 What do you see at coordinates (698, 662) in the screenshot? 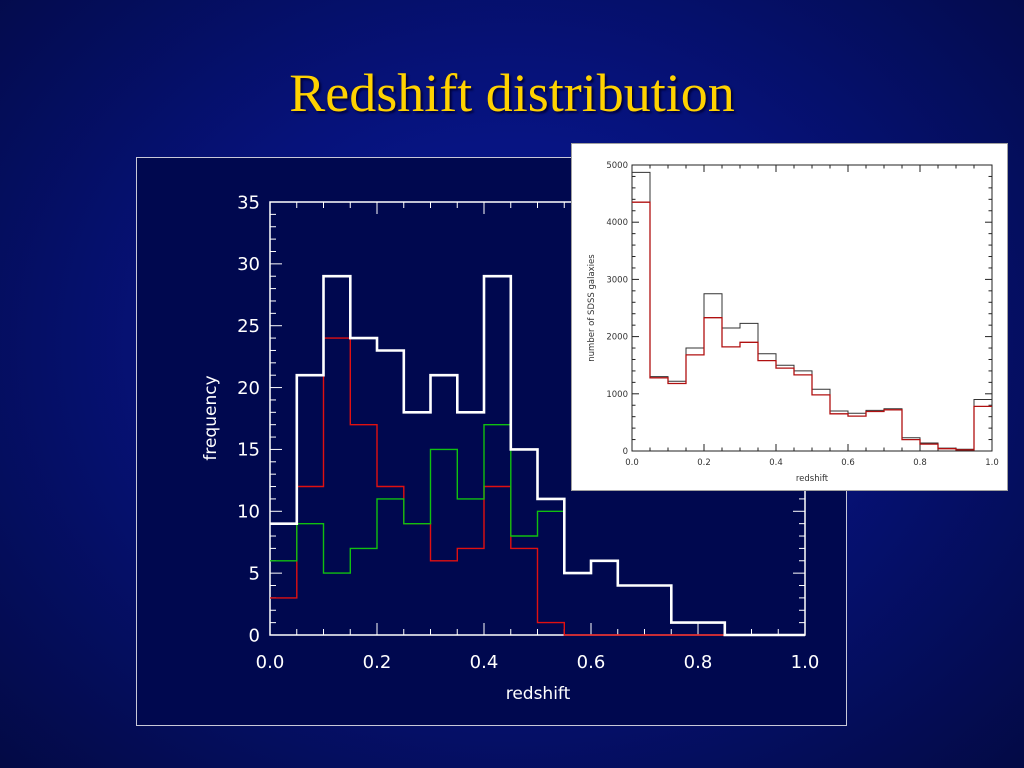
I see `main-x-tick-label: 0.8` at bounding box center [698, 662].